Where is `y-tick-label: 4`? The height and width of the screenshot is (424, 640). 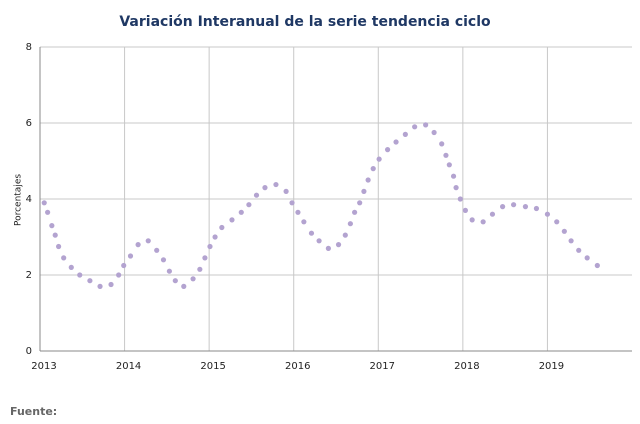
y-tick-label: 4 is located at coordinates (29, 199).